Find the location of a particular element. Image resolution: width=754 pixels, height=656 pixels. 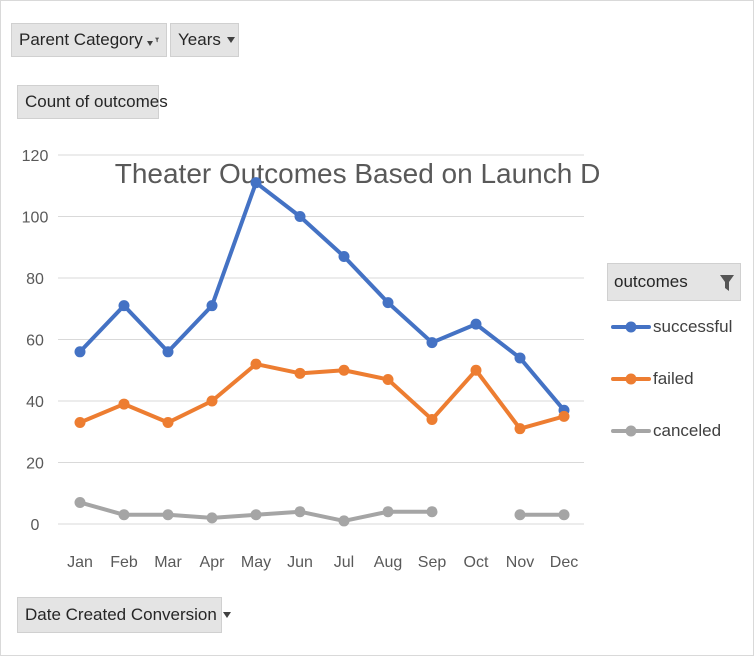

y-tick-label: 80 is located at coordinates (35, 279).